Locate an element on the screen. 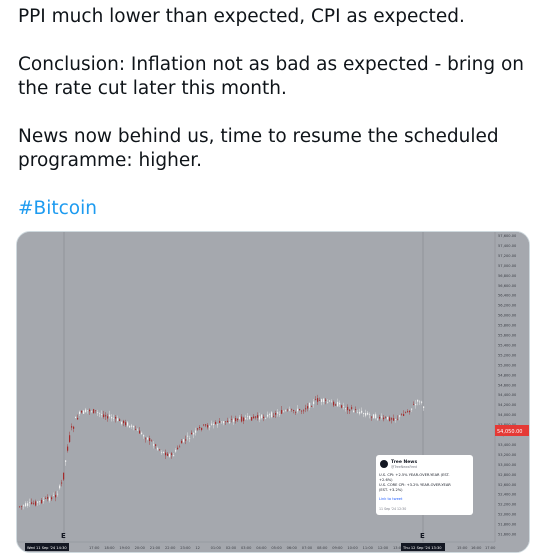 This screenshot has width=542, height=553. time-tick-label: 04:00 is located at coordinates (261, 548).